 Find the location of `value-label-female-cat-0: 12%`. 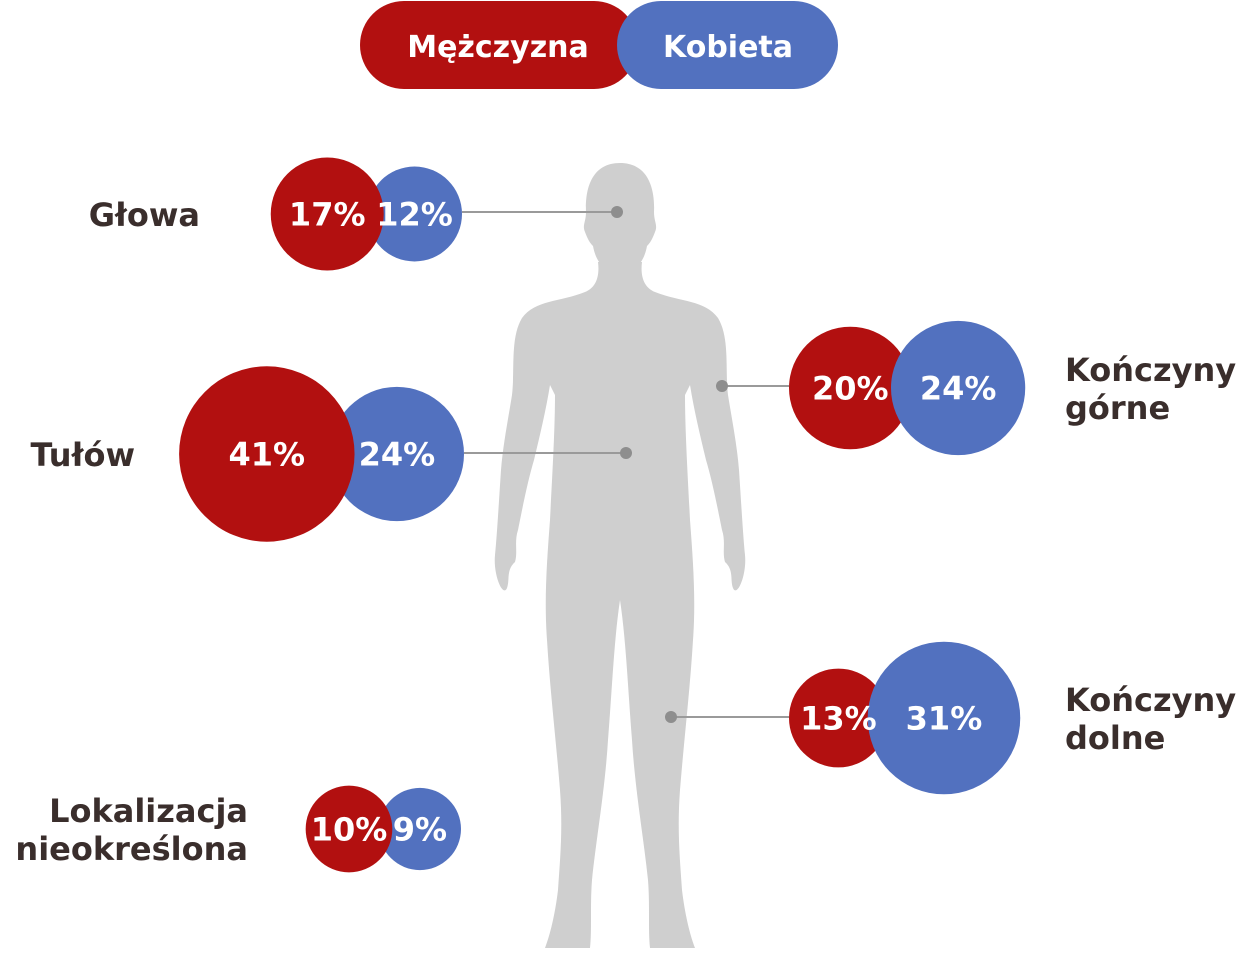

value-label-female-cat-0: 12% is located at coordinates (414, 215).